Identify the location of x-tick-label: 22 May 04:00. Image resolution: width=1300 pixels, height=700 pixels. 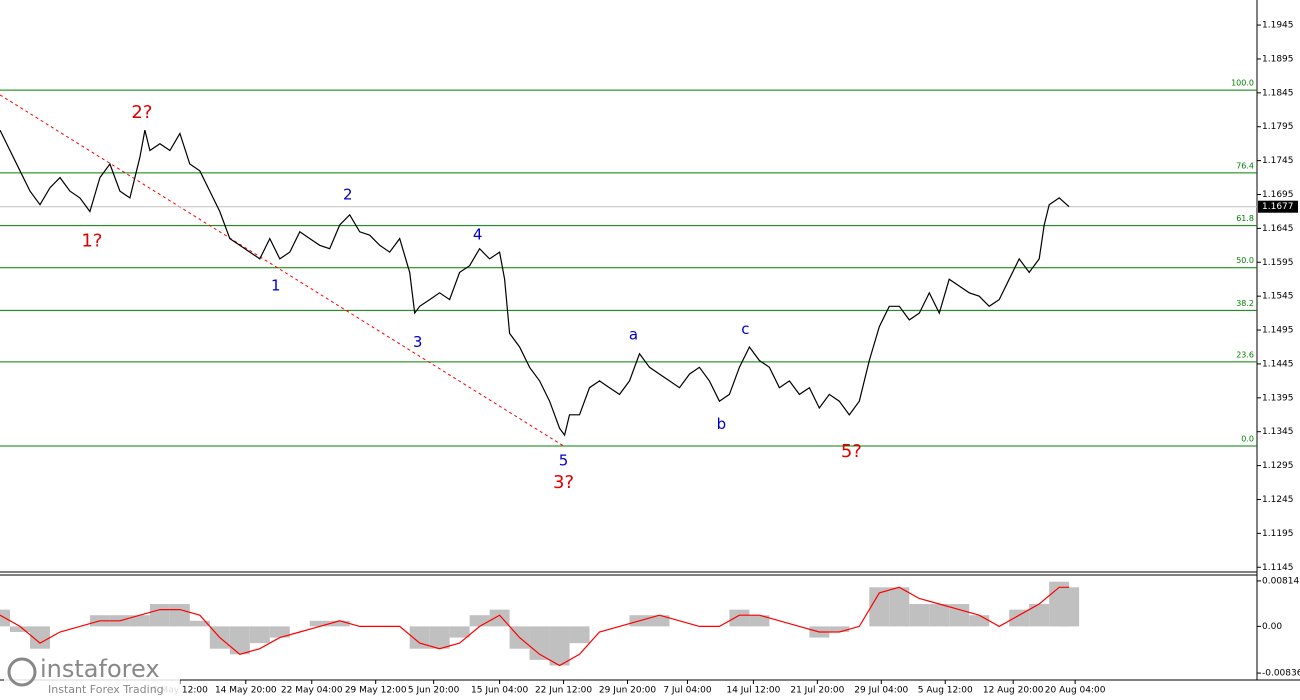
(312, 691).